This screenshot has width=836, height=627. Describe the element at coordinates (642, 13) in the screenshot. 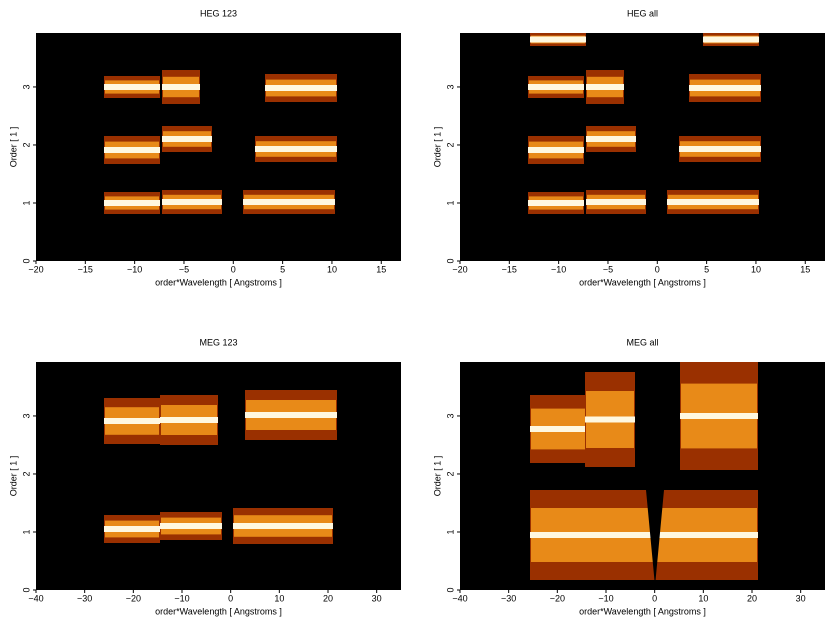

I see `panel-title: HEG all` at that location.